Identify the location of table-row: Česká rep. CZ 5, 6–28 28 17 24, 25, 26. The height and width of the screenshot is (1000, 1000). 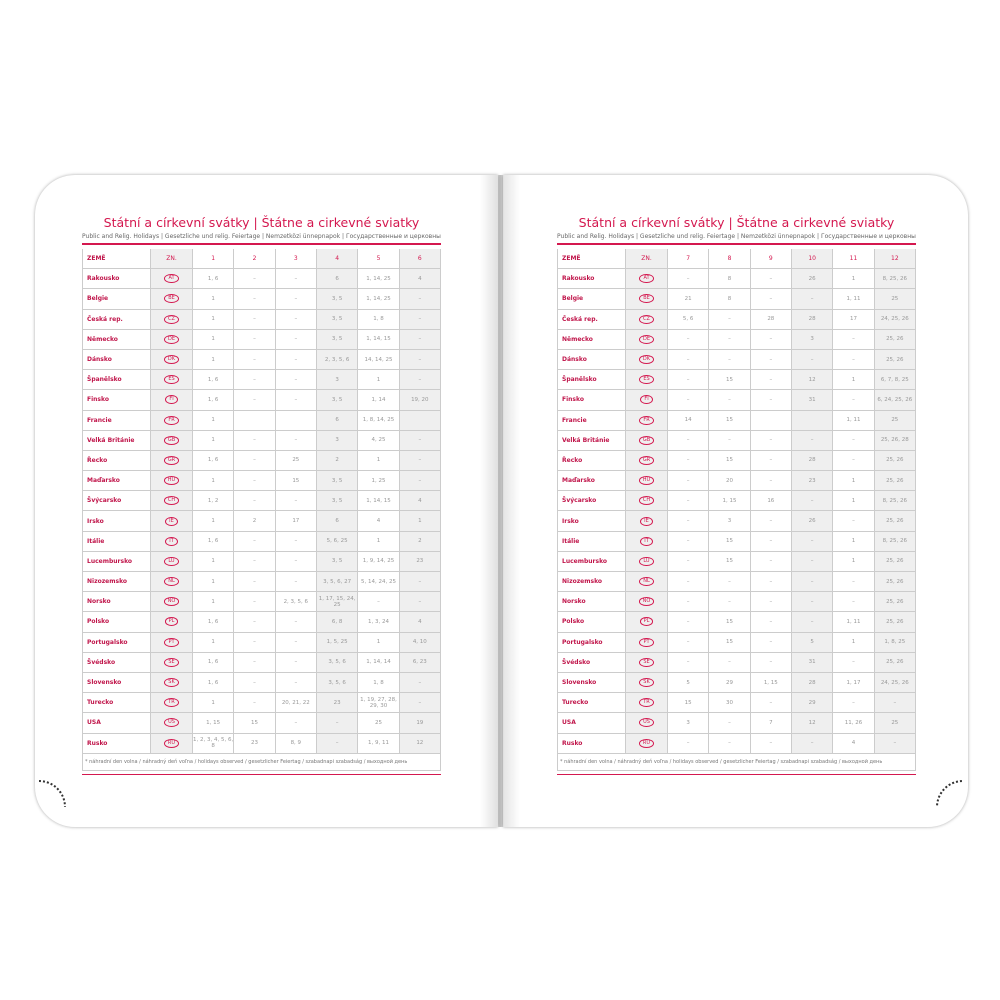
(737, 319).